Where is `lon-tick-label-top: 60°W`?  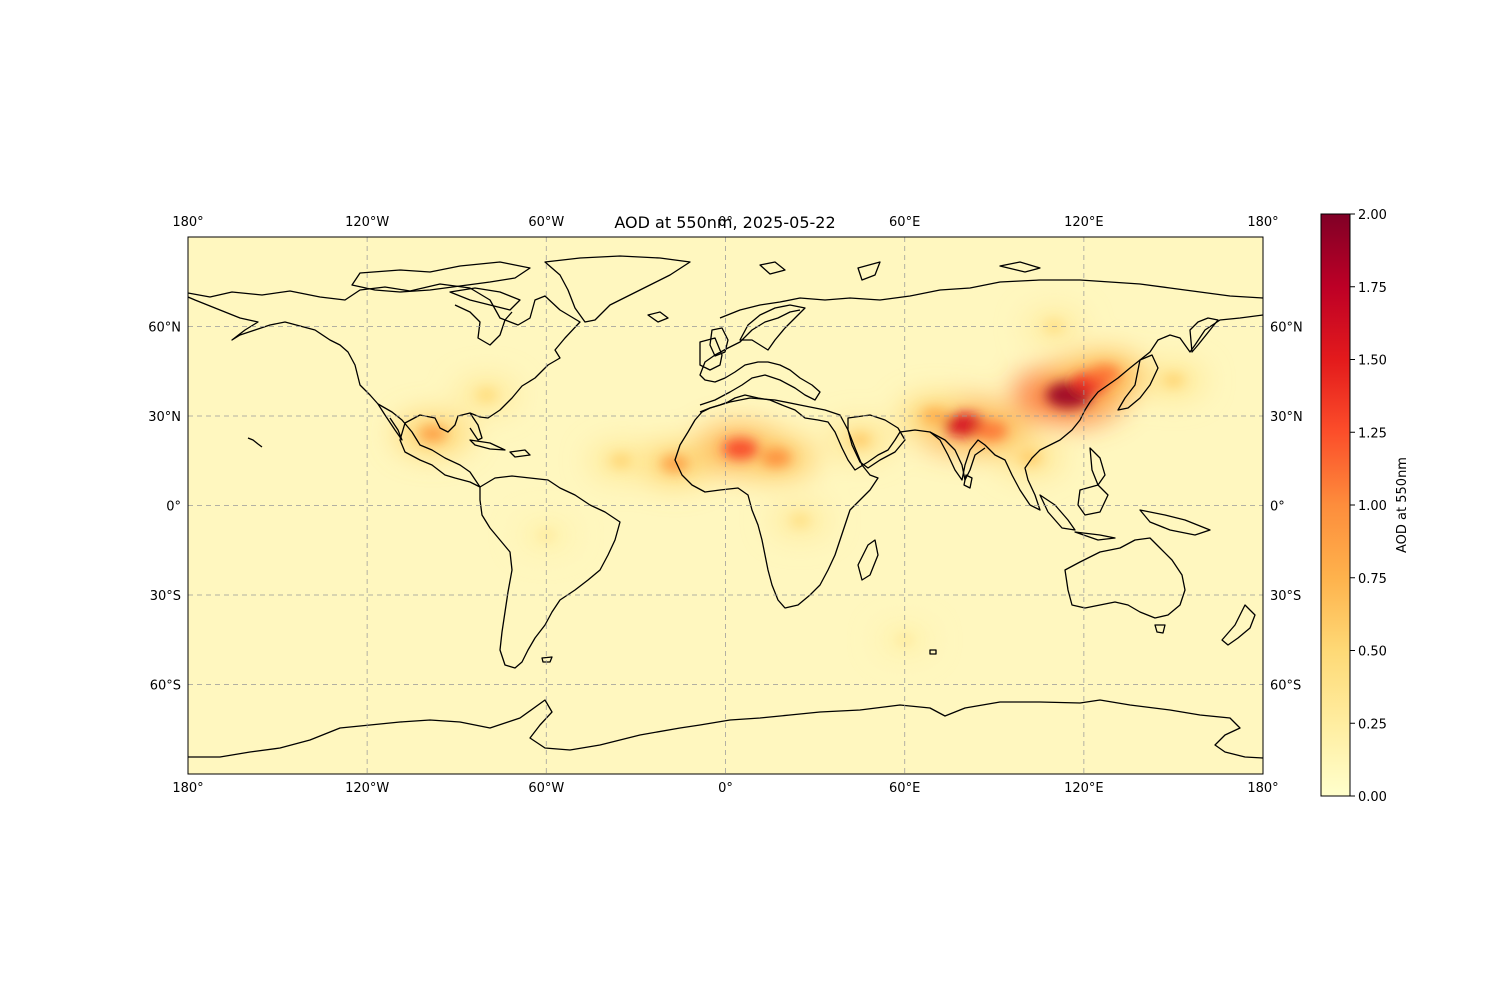
lon-tick-label-top: 60°W is located at coordinates (546, 222).